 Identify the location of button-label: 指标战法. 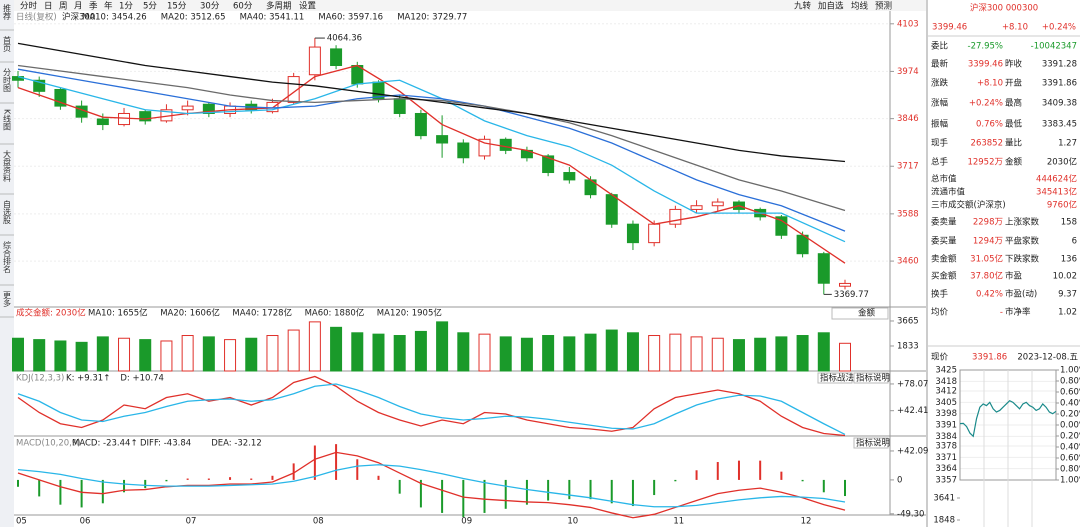
(837, 378).